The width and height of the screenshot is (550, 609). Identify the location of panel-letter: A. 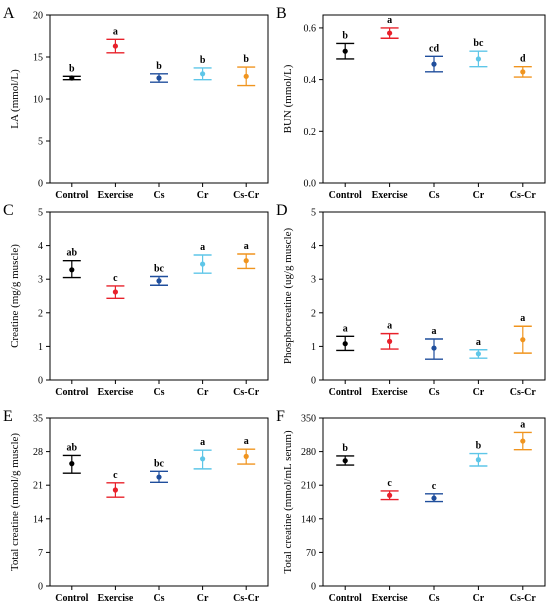
(9, 13).